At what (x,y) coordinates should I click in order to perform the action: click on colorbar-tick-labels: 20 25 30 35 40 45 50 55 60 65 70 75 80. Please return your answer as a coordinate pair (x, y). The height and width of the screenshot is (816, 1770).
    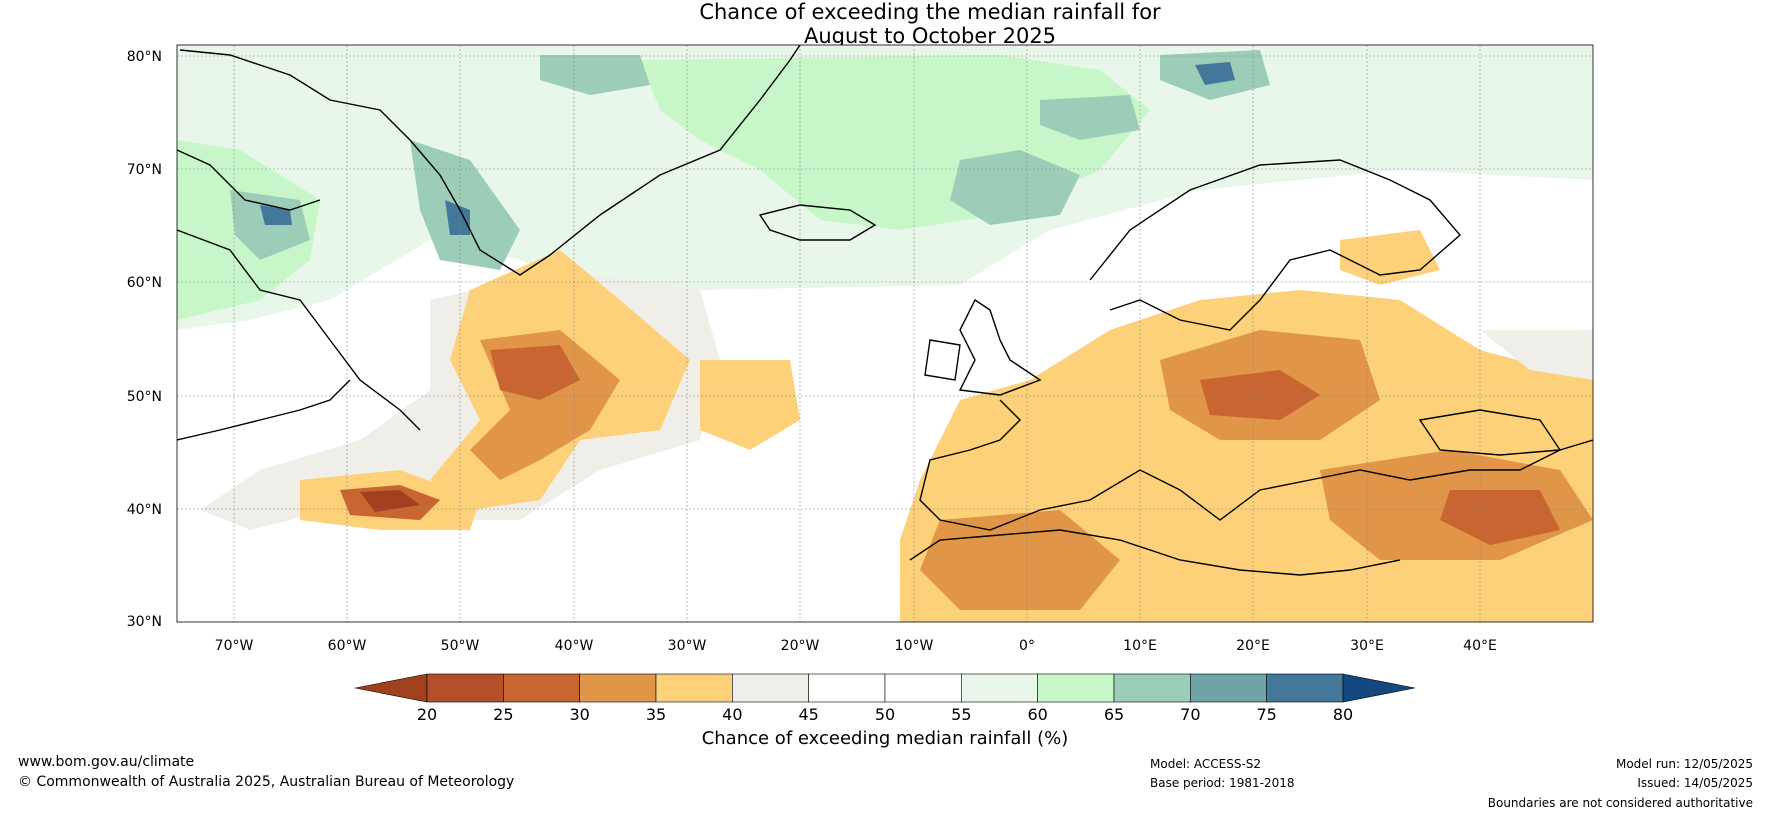
    Looking at the image, I should click on (885, 714).